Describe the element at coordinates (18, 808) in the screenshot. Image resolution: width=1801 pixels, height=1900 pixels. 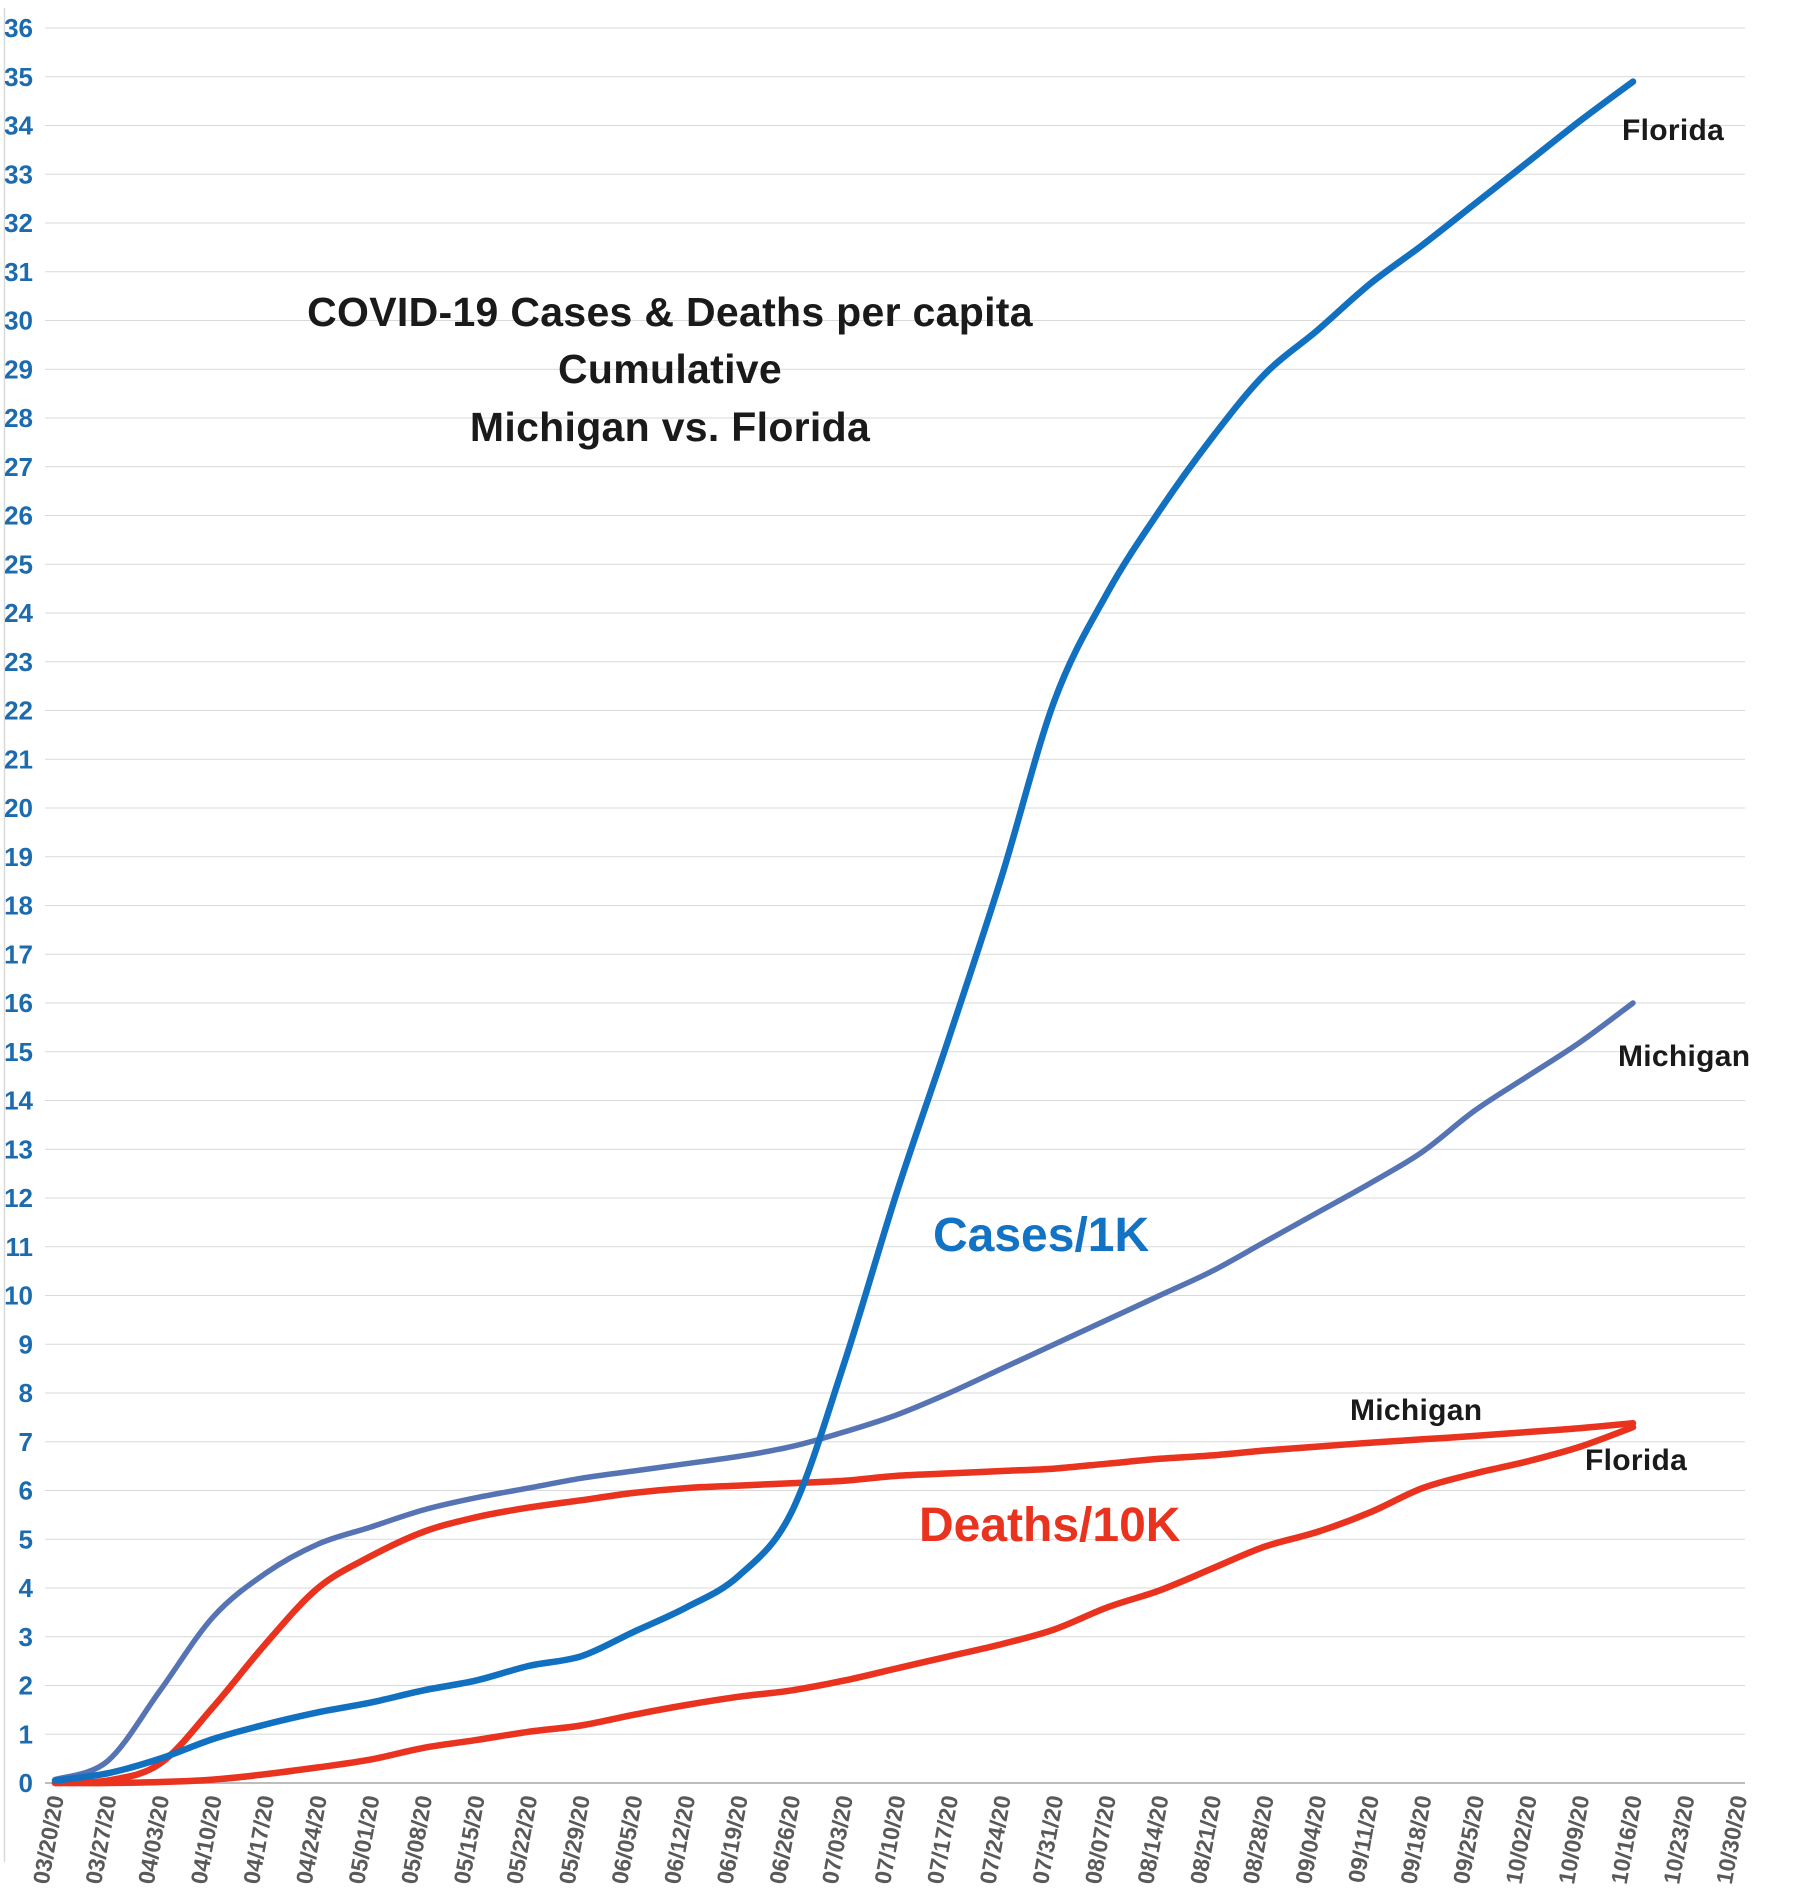
I see `y-tick-label: 20` at that location.